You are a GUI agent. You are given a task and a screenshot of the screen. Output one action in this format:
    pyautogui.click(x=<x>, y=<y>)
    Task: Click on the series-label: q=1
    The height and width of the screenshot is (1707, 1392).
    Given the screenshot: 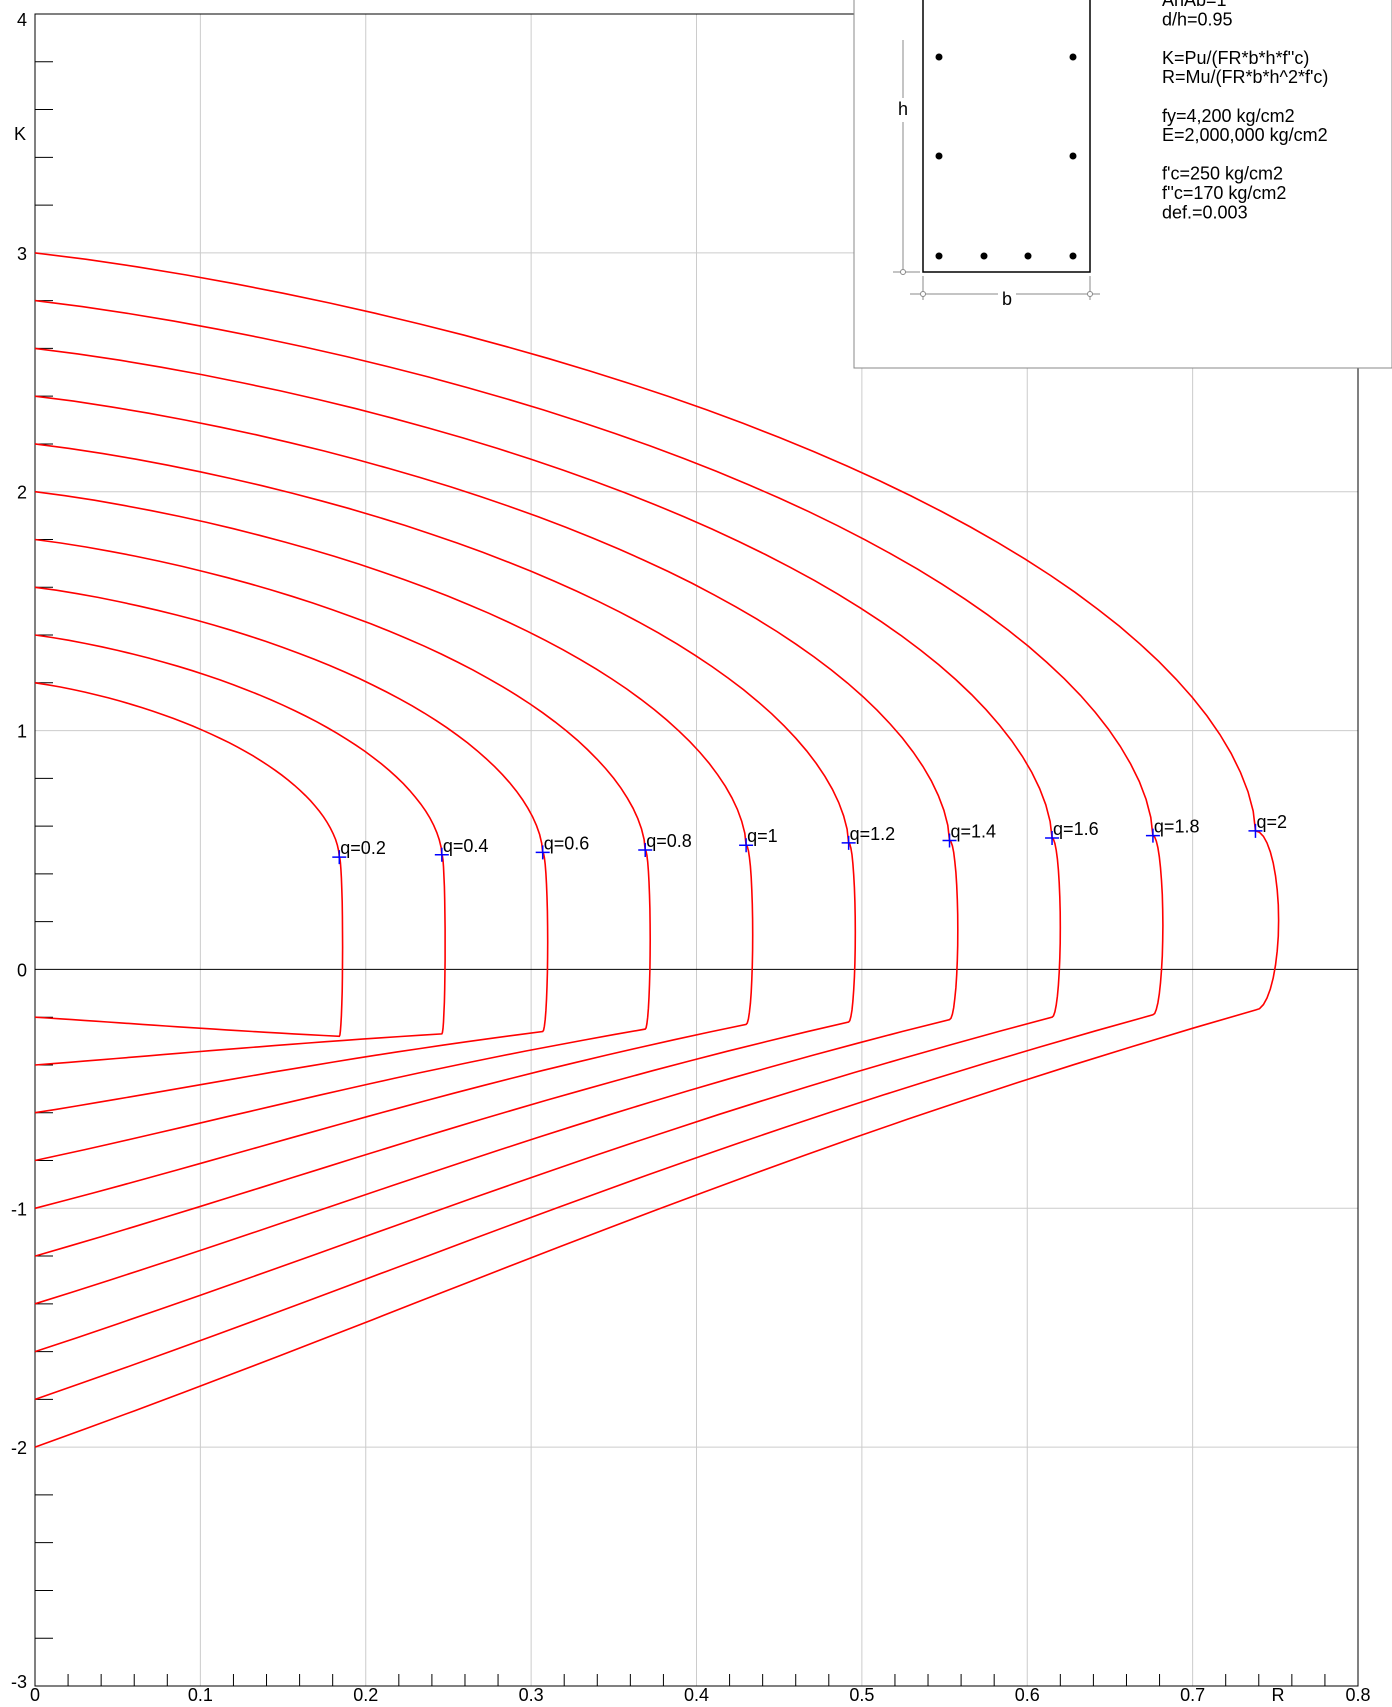 What is the action you would take?
    pyautogui.click(x=762, y=836)
    